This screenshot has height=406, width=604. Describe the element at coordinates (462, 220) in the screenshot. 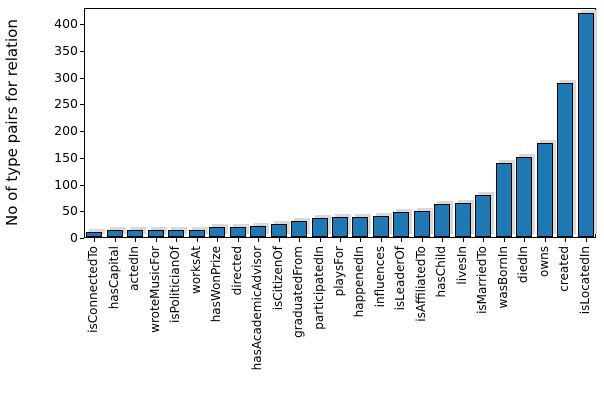

I see `bar-livesIn` at that location.